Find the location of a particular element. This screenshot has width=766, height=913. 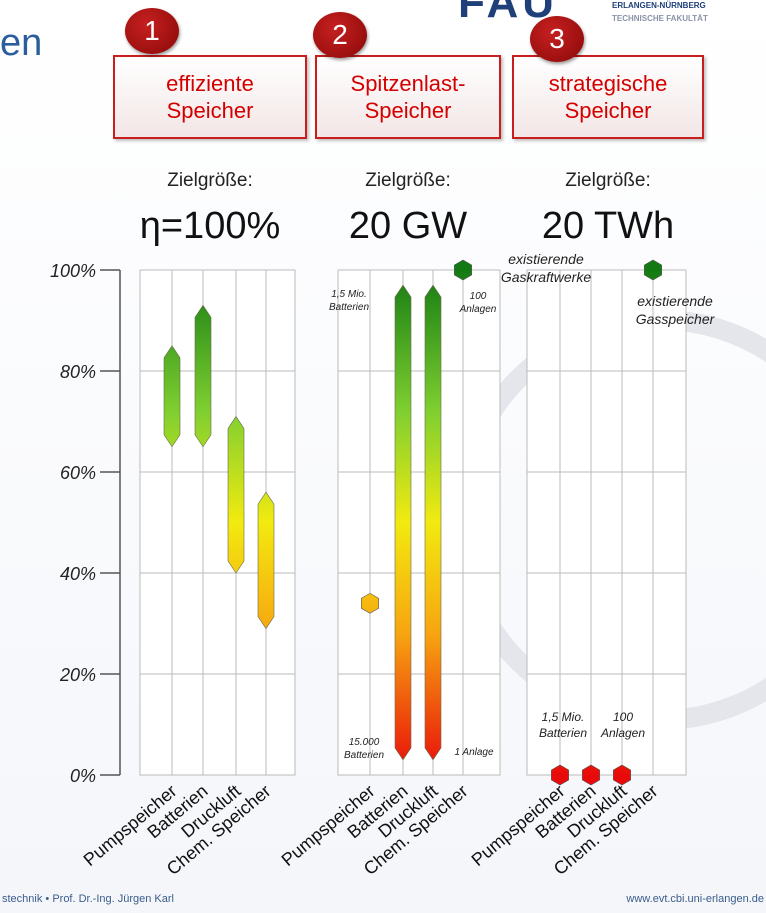

faculty: TECHNISCHE FAKULTÄT is located at coordinates (660, 18).